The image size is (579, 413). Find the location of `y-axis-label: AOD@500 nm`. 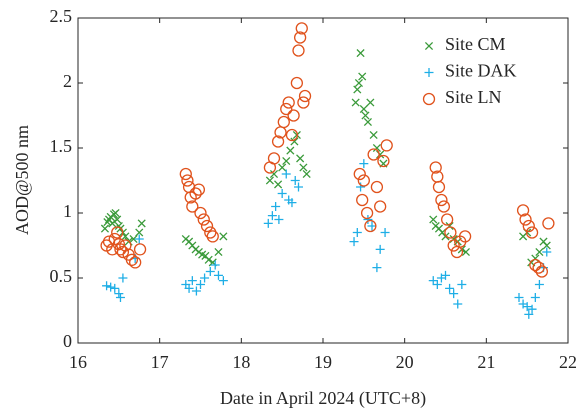

y-axis-label: AOD@500 nm is located at coordinates (22, 180).